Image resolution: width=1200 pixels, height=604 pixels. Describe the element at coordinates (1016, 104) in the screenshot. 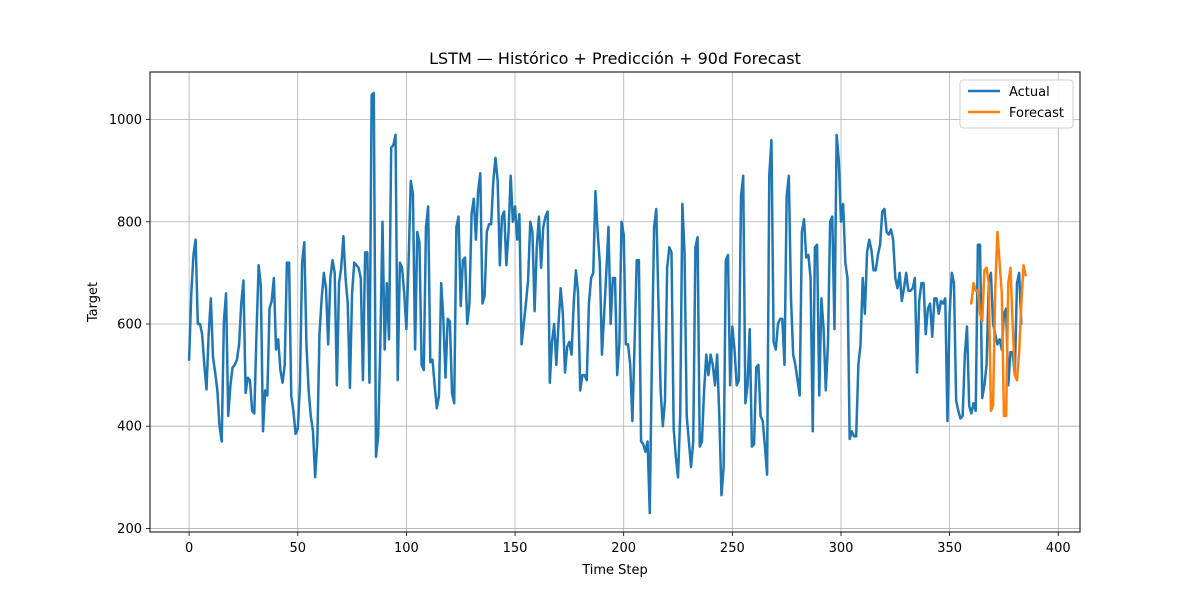

I see `legend: Actual Forecast` at that location.